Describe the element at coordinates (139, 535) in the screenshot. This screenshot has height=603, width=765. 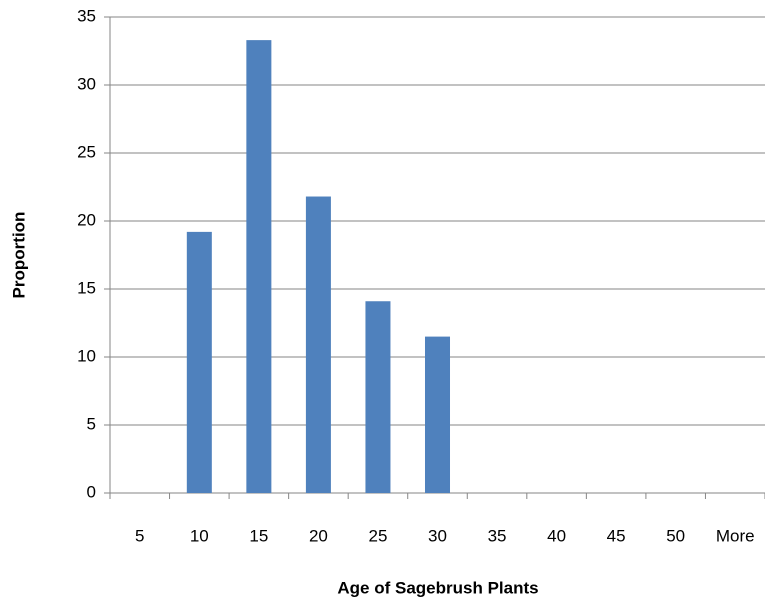
I see `x-tick-label: 5` at that location.